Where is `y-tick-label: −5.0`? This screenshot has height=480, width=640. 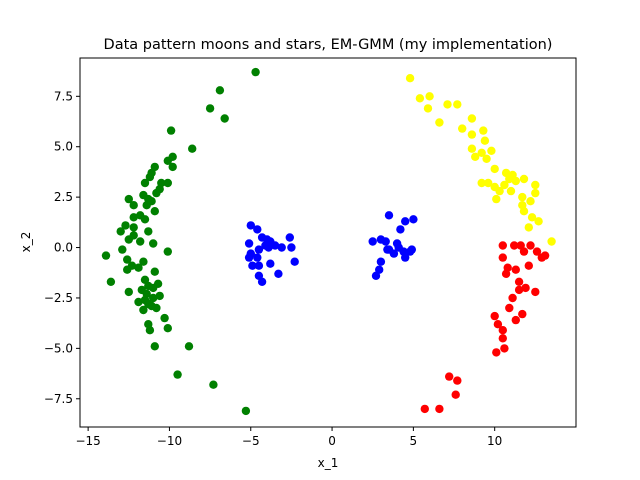
y-tick-label: −5.0 is located at coordinates (58, 348).